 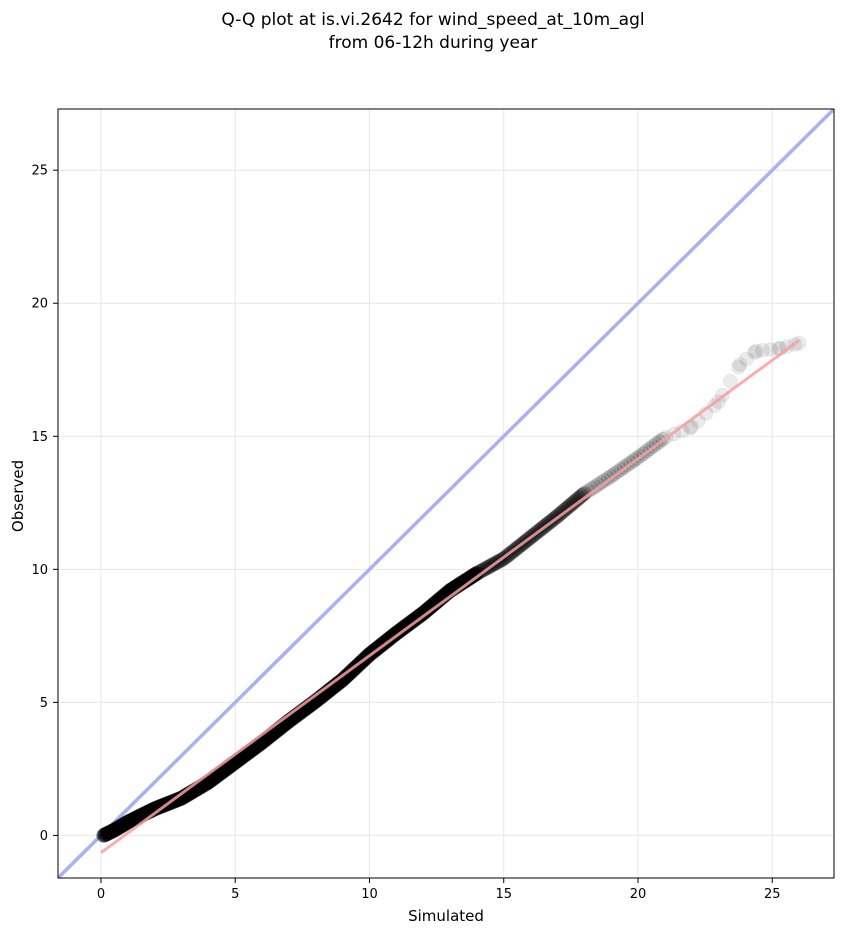 I want to click on x-tick-label: 5, so click(x=235, y=894).